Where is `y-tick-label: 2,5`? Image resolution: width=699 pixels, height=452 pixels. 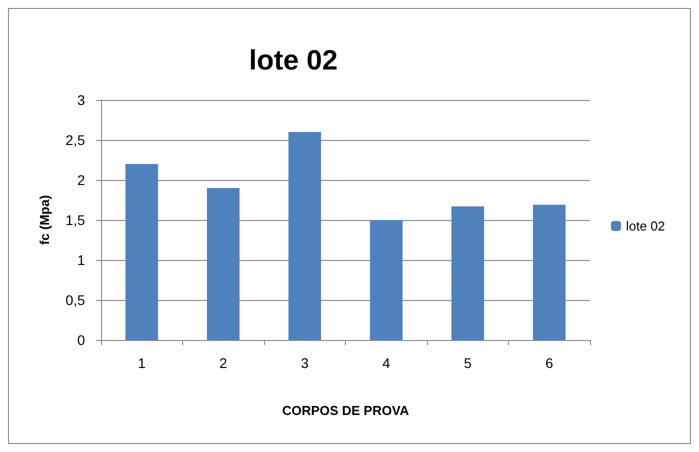
y-tick-label: 2,5 is located at coordinates (76, 140).